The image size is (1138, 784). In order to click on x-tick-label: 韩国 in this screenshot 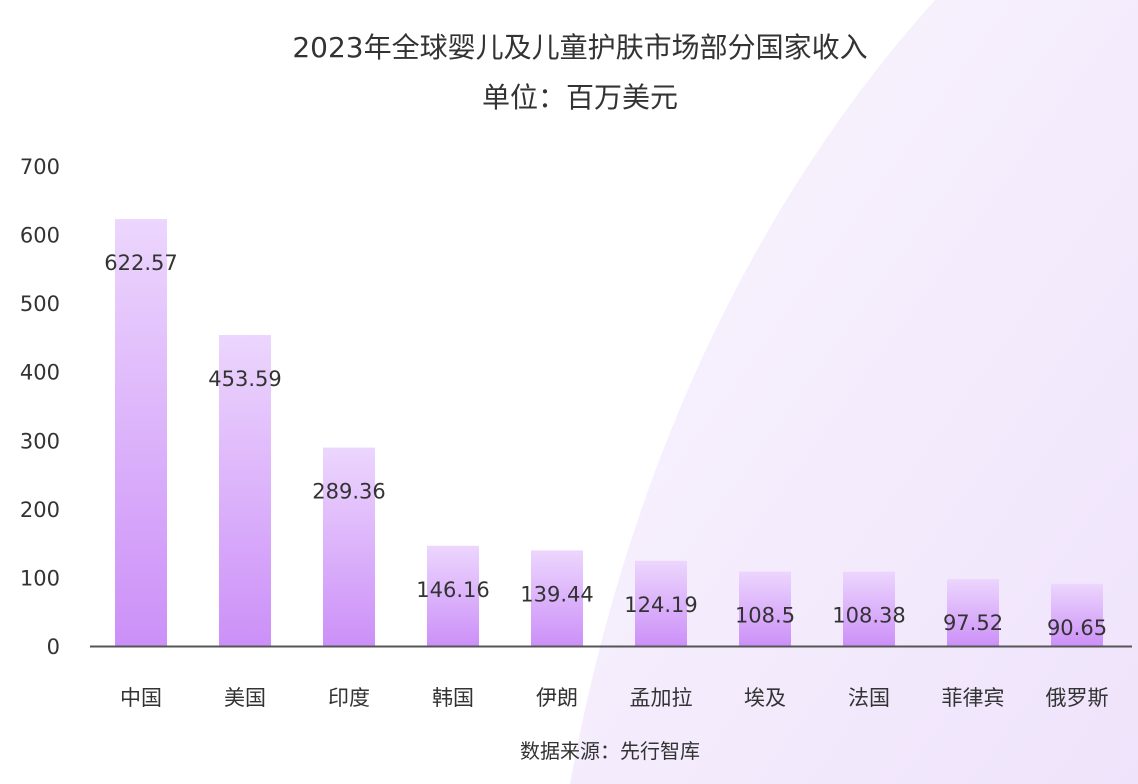, I will do `click(453, 698)`.